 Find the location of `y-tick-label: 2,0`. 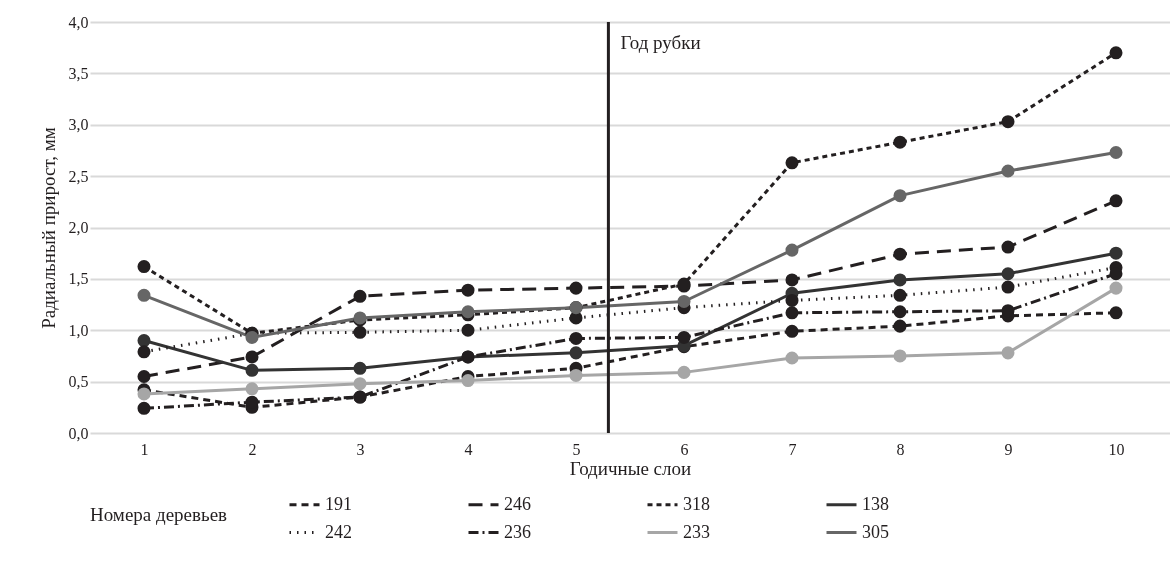

y-tick-label: 2,0 is located at coordinates (78, 227).